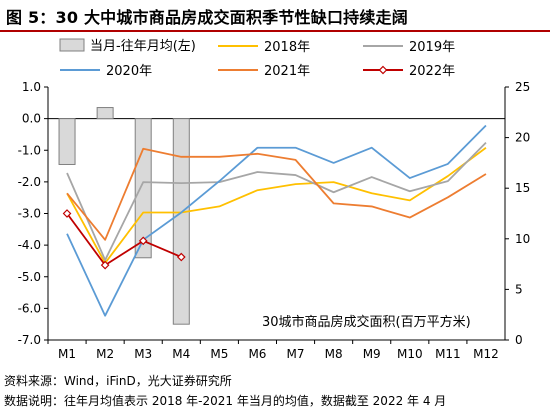 The height and width of the screenshot is (413, 550). I want to click on right-axis-tick-label: 10, so click(522, 239).